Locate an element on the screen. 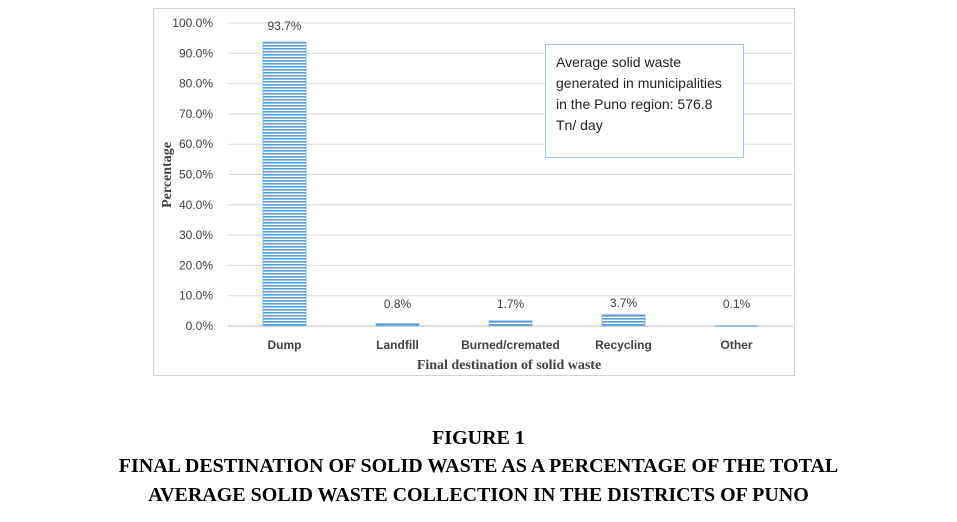 This screenshot has height=522, width=957. y-tick-label: 40.0% is located at coordinates (196, 205).